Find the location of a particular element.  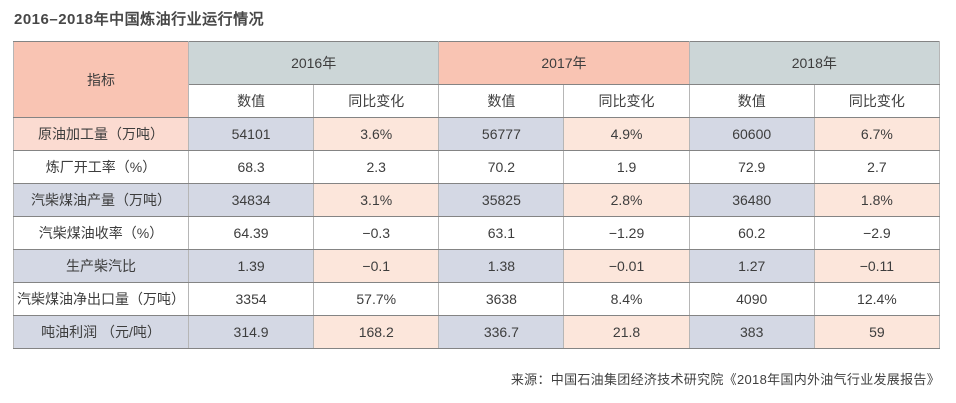

value-cell-2016: 54101 is located at coordinates (251, 134).